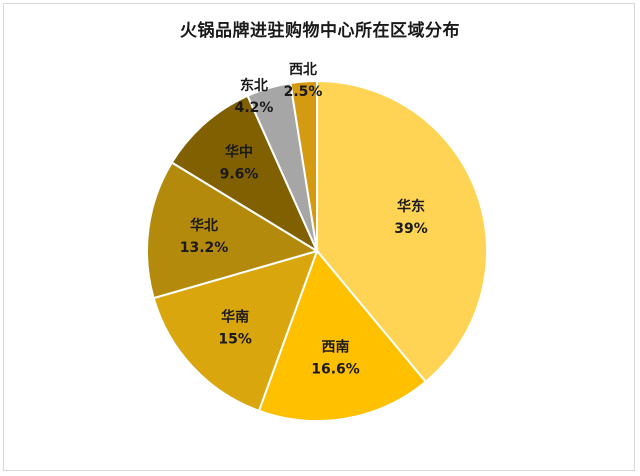 The height and width of the screenshot is (476, 640). Describe the element at coordinates (411, 206) in the screenshot. I see `slice-category-label-0: 华东` at that location.